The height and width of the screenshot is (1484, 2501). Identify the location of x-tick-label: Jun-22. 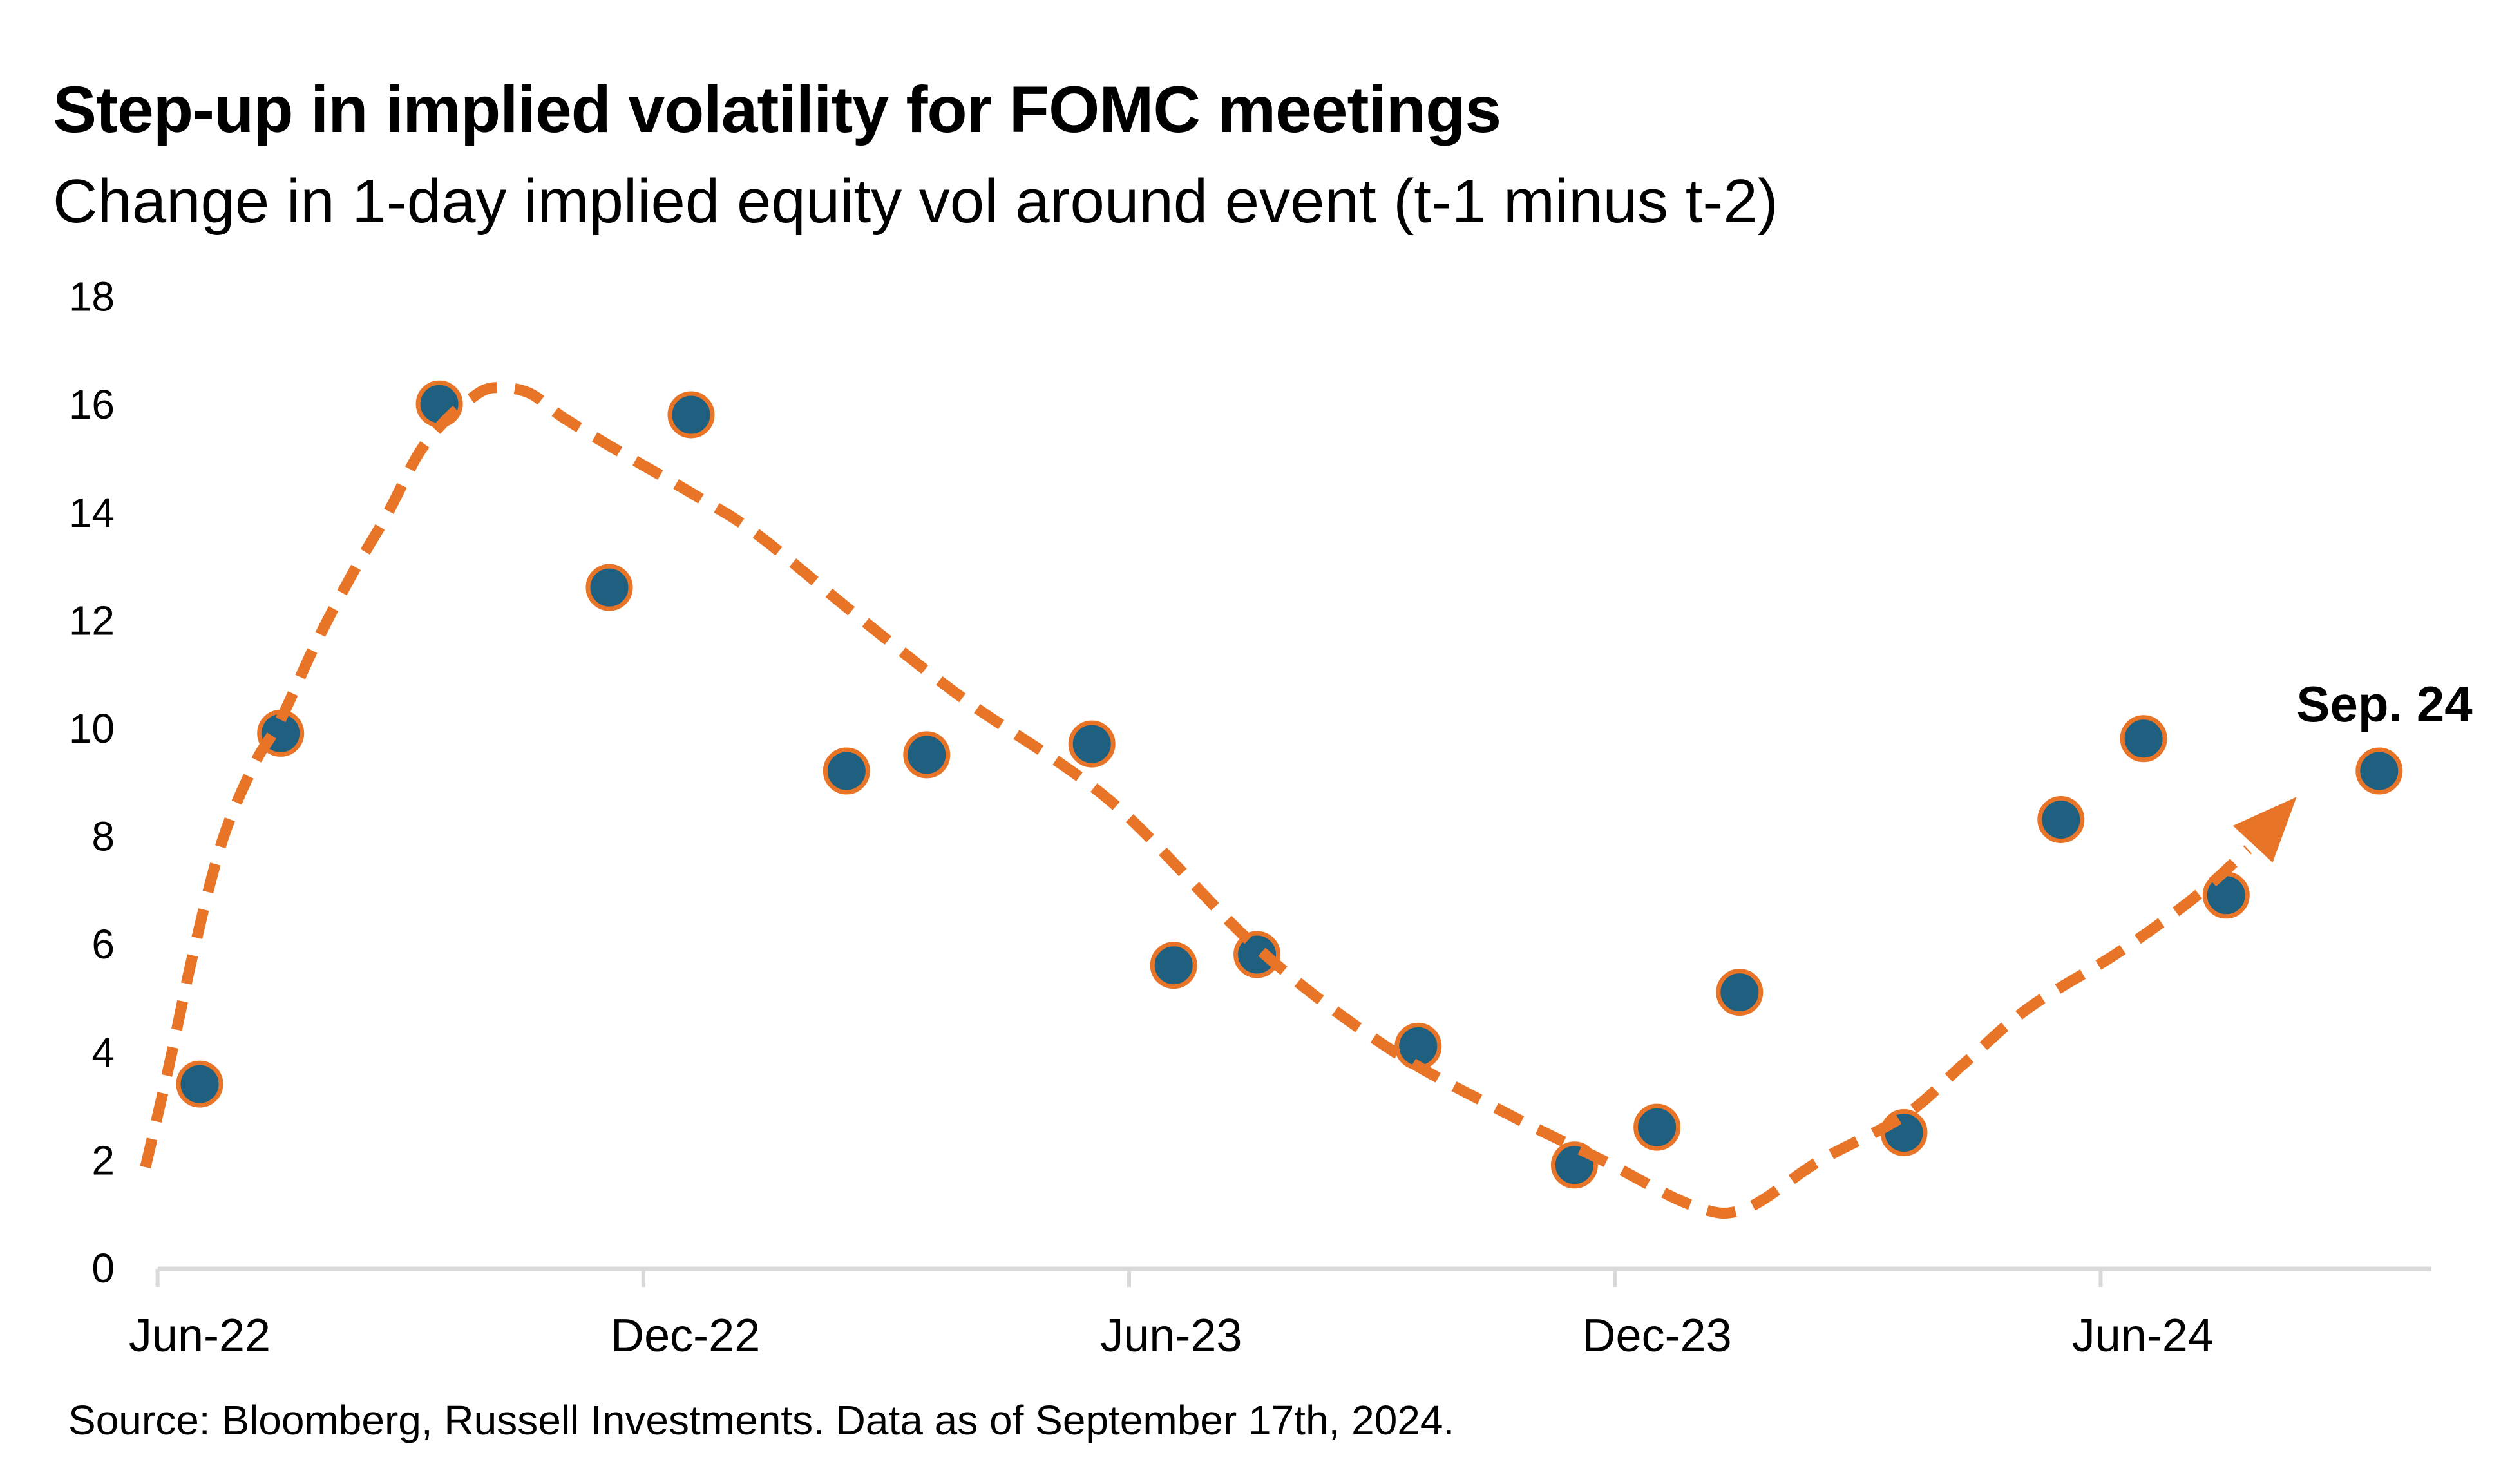
(200, 1336).